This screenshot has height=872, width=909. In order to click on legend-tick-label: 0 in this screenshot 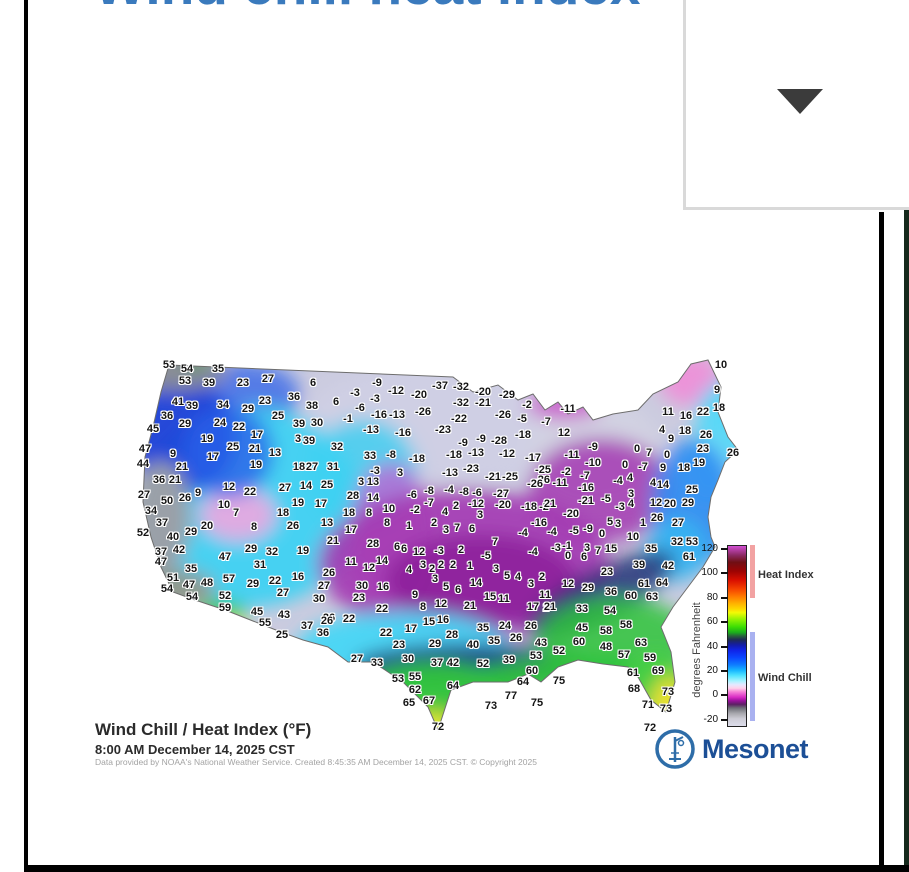, I will do `click(715, 695)`.